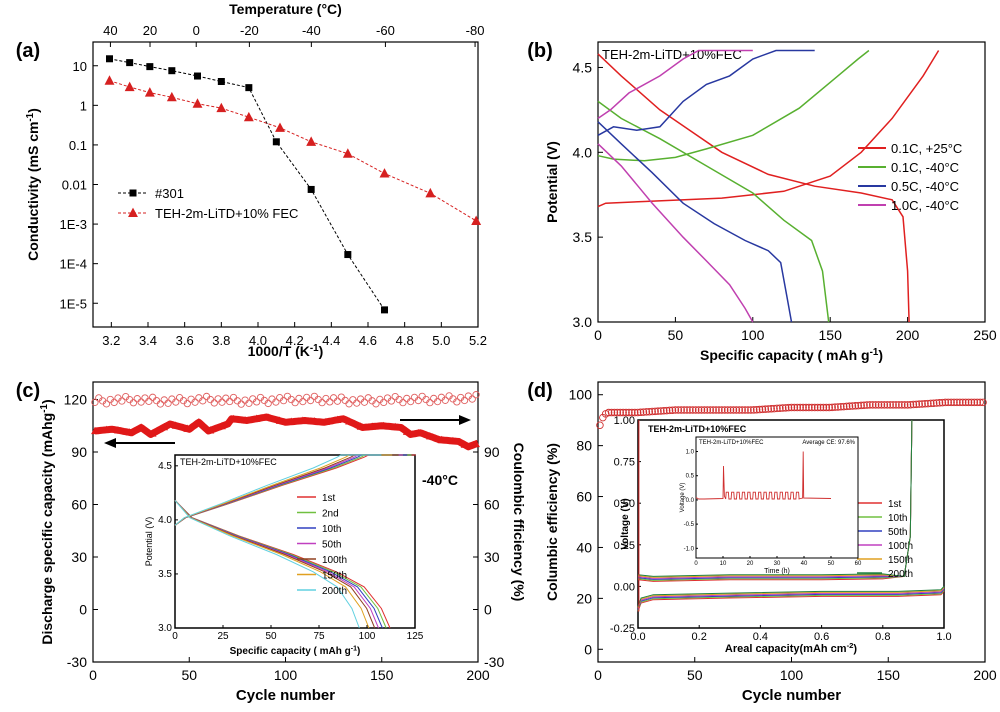 The width and height of the screenshot is (1000, 712). Describe the element at coordinates (76, 400) in the screenshot. I see `y-tick-label: 120` at that location.